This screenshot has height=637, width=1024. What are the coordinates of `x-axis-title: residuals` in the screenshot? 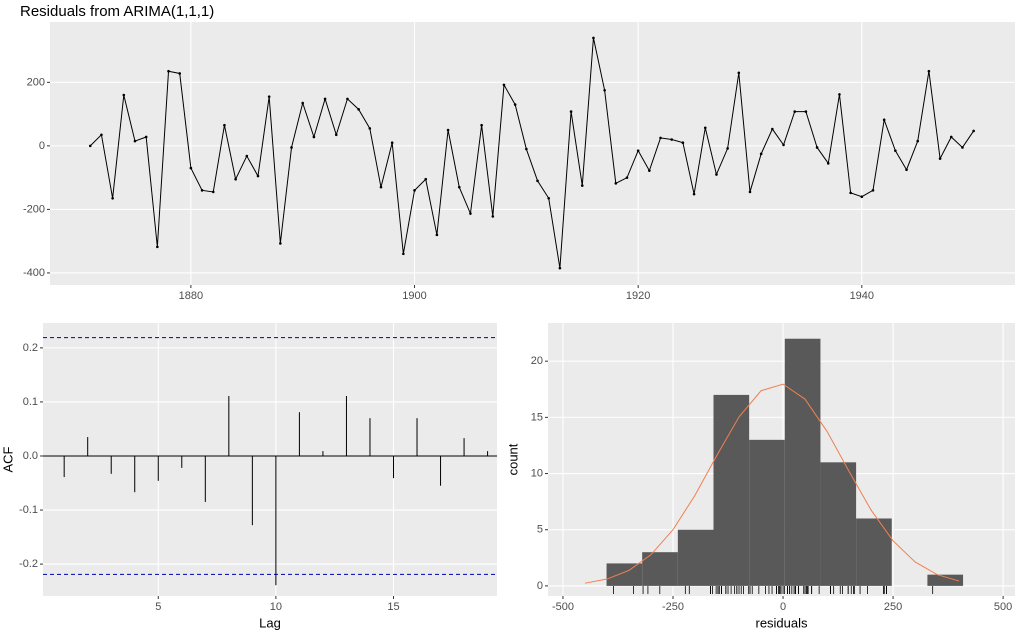 It's located at (781, 622).